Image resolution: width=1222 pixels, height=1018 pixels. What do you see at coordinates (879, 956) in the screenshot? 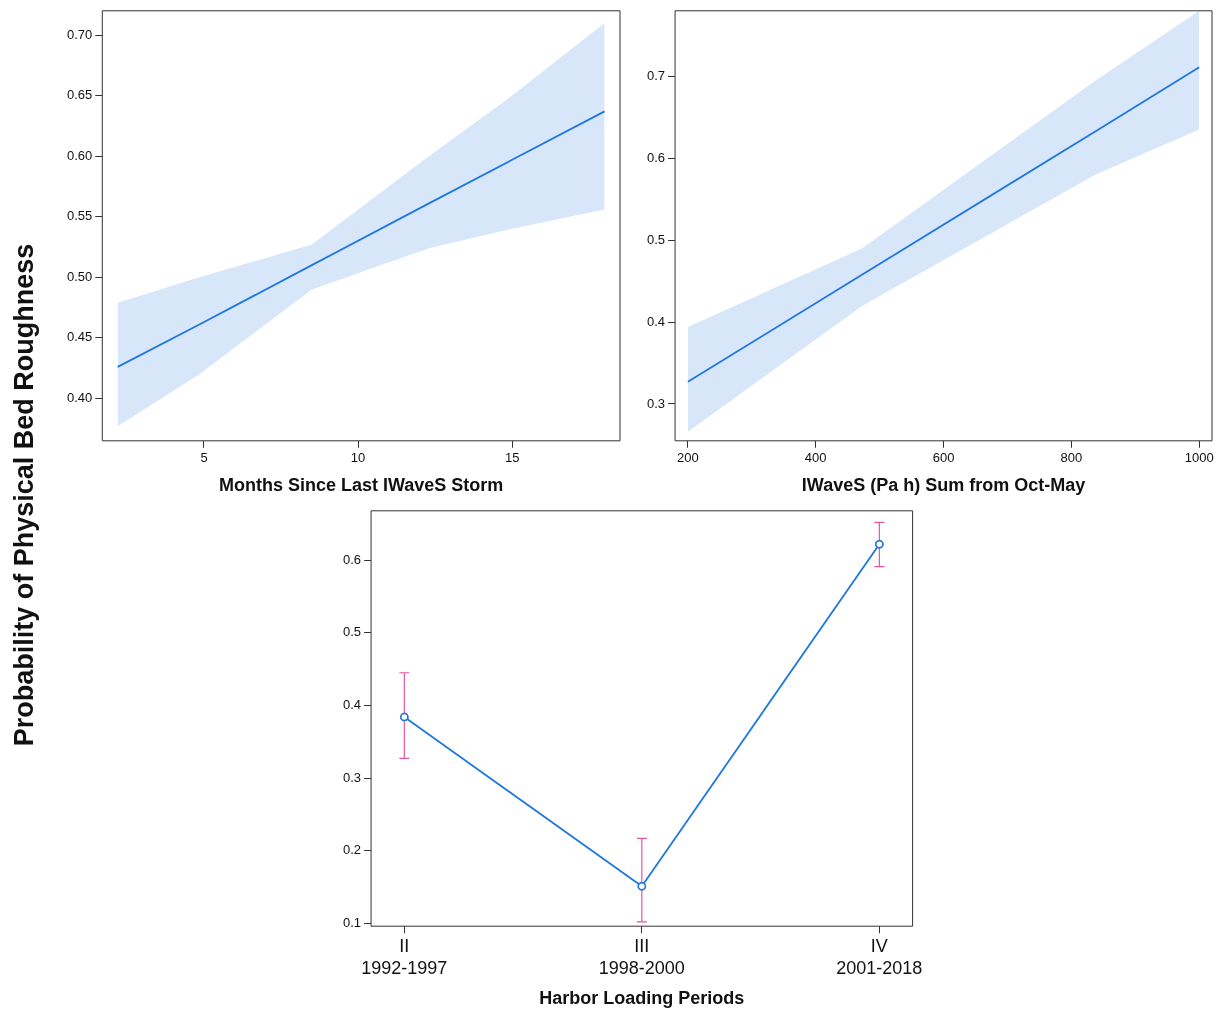
I see `x-tick-label: IV 2001-2018` at bounding box center [879, 956].